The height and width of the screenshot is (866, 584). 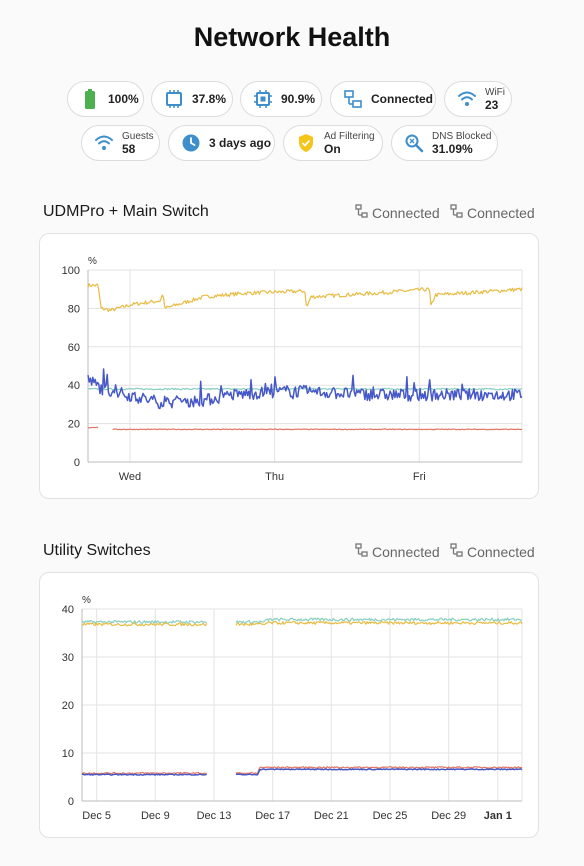 I want to click on x-tick-label: Dec 13, so click(x=214, y=816).